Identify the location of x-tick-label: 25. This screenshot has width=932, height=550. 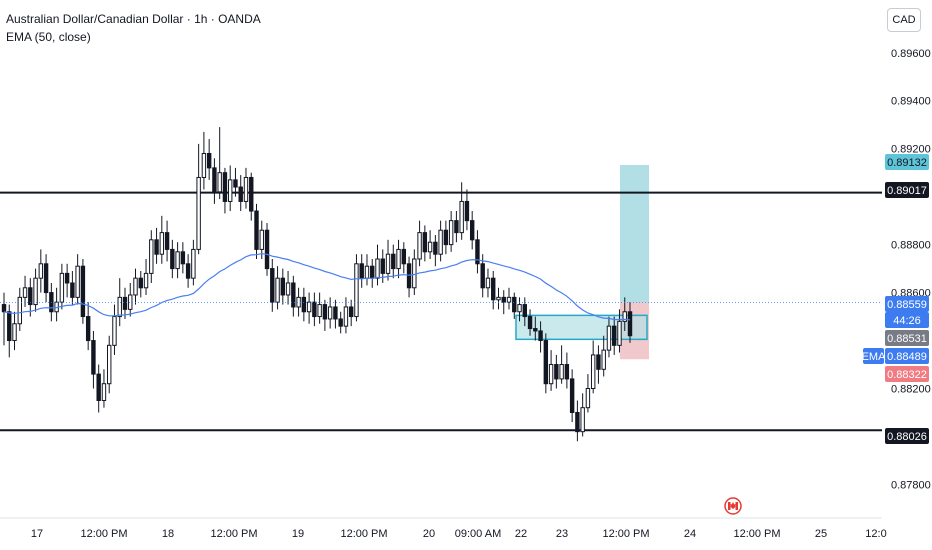
(821, 534).